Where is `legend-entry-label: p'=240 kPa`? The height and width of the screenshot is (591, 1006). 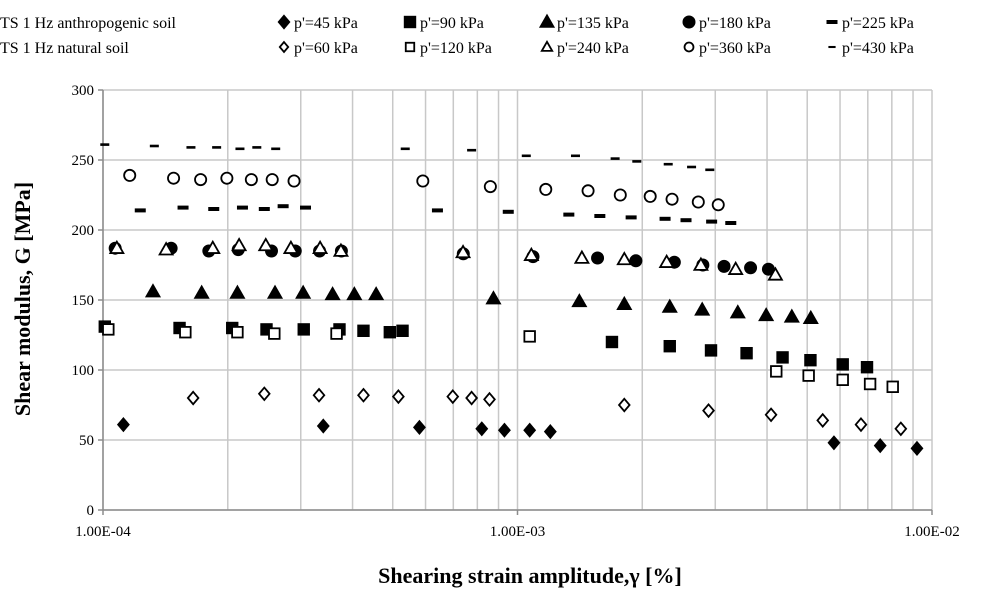 legend-entry-label: p'=240 kPa is located at coordinates (593, 48).